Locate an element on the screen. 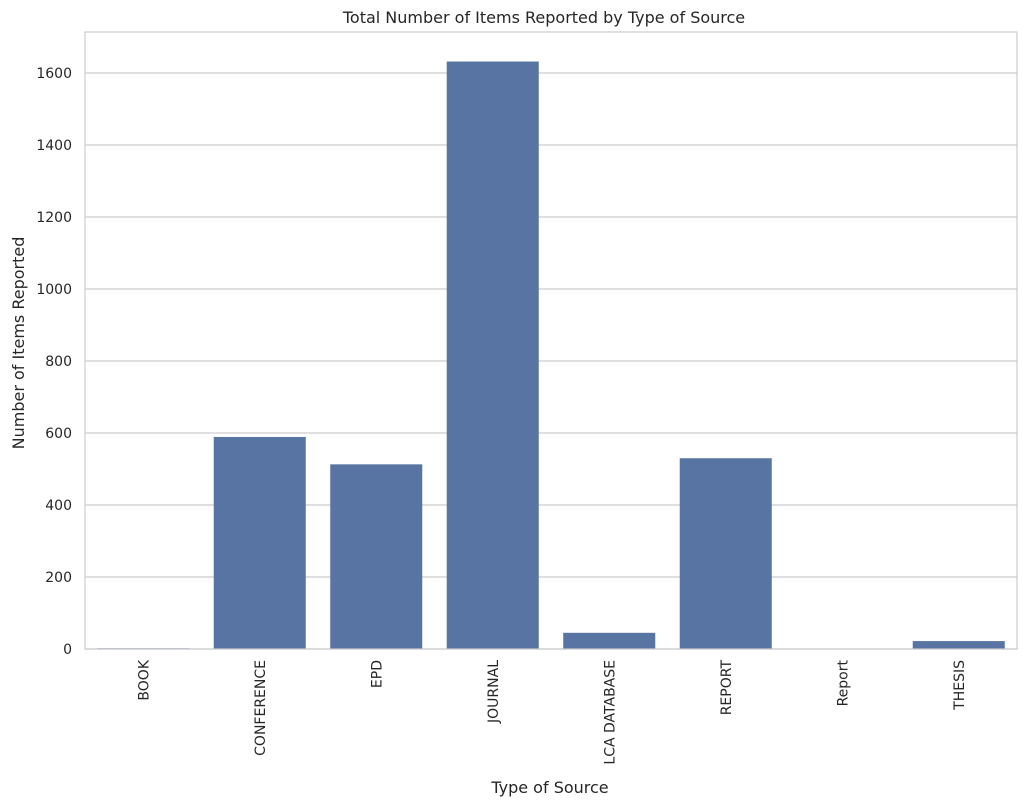 The height and width of the screenshot is (809, 1025). y-axis-label: Number of Items Reported is located at coordinates (18, 343).